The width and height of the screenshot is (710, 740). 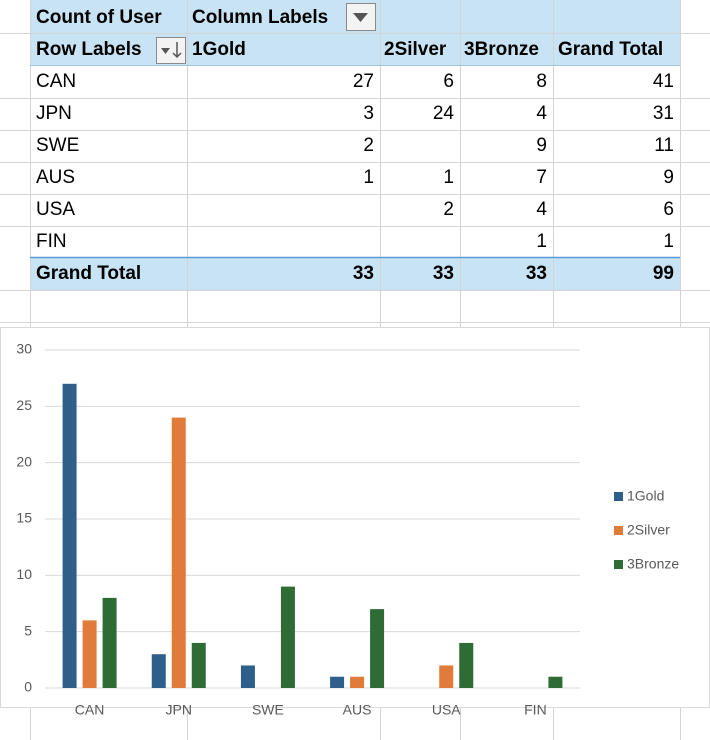 What do you see at coordinates (219, 49) in the screenshot?
I see `column-header: 1Gold` at bounding box center [219, 49].